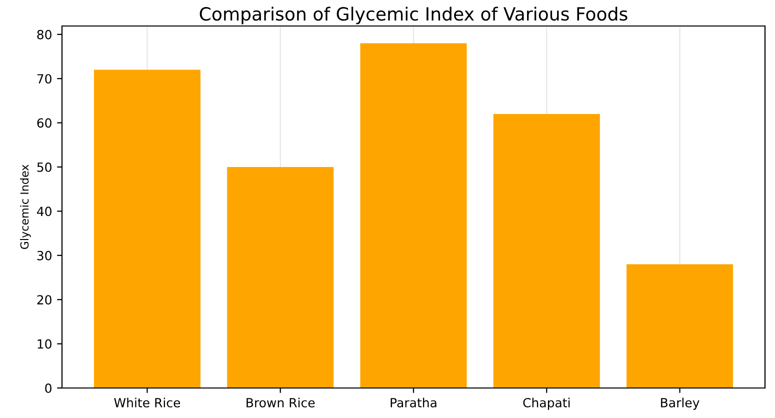 The height and width of the screenshot is (418, 775). I want to click on y-tick-label: 0, so click(48, 388).